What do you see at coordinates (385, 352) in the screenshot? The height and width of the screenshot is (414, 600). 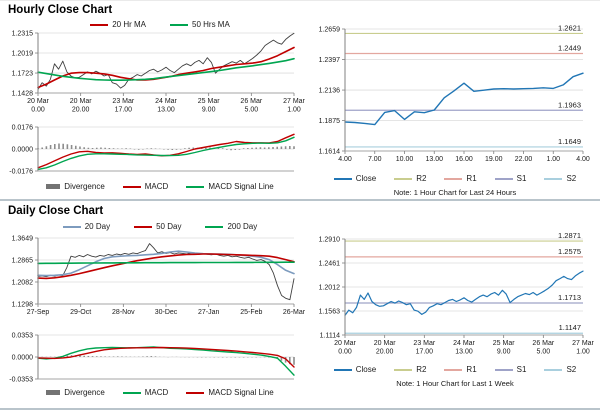 I see `svg-text: 20.00` at bounding box center [385, 352].